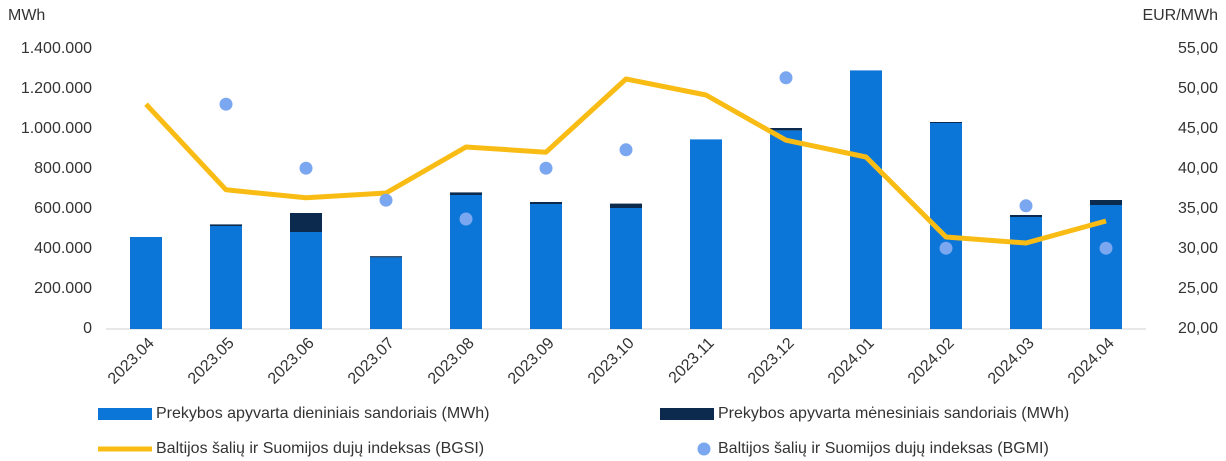 This screenshot has height=461, width=1226. What do you see at coordinates (1198, 328) in the screenshot?
I see `y2-tick-label: 20,00` at bounding box center [1198, 328].